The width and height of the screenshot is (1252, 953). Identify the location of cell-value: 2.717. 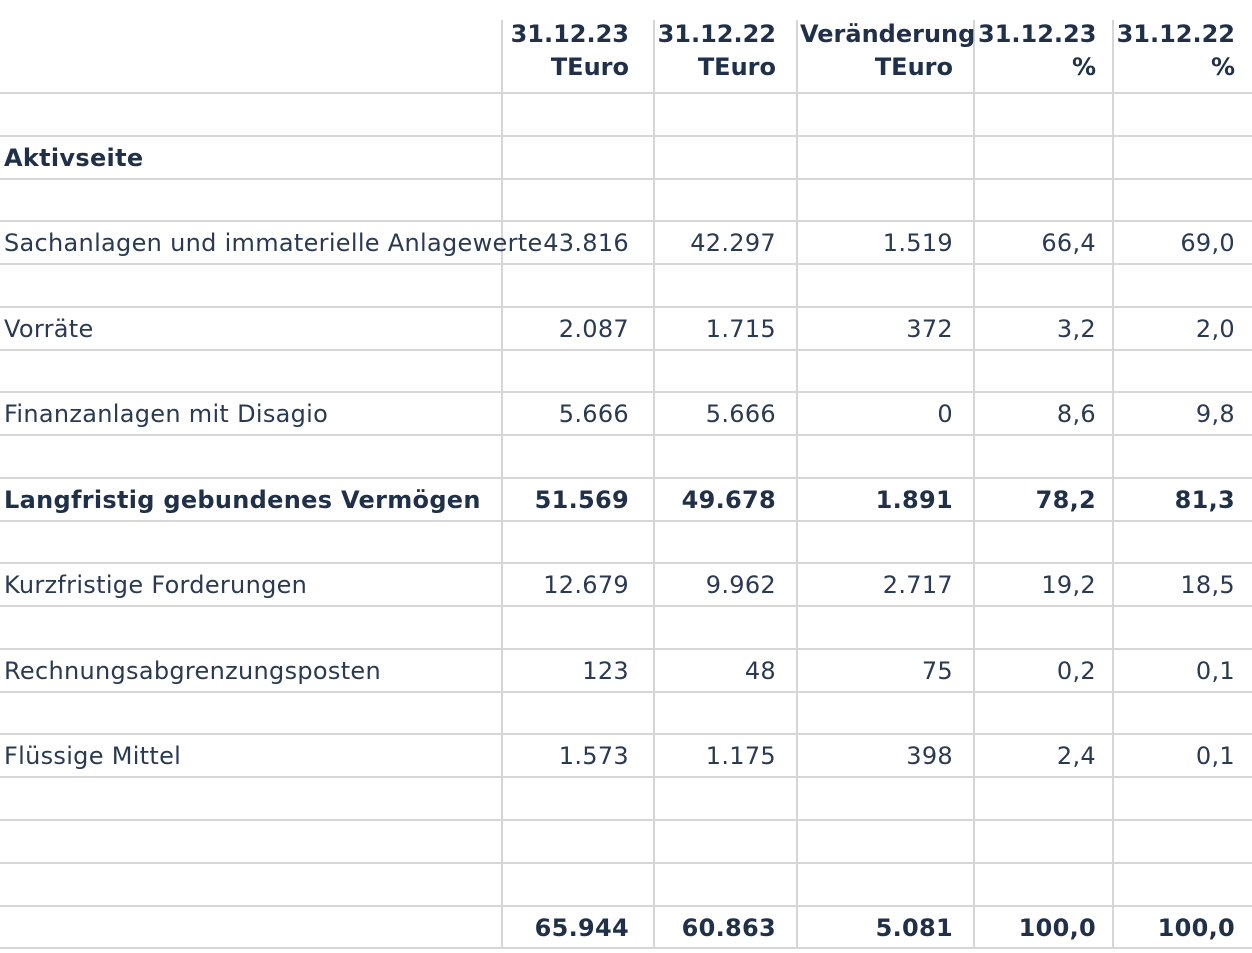
(917, 585).